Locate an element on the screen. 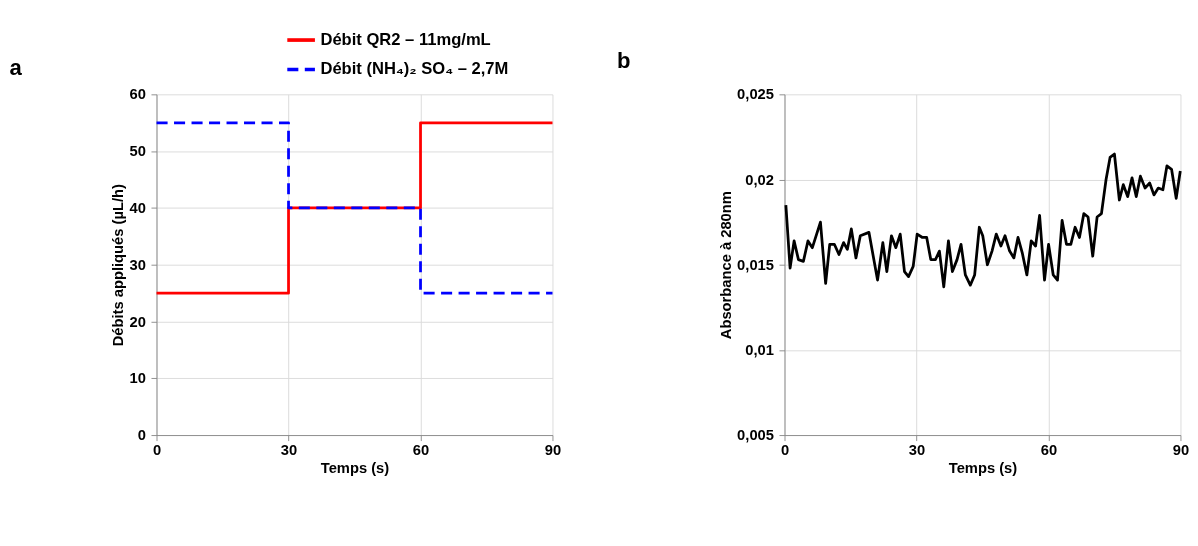 Image resolution: width=1198 pixels, height=546 pixels. y-tick-label: 60 is located at coordinates (137, 94).